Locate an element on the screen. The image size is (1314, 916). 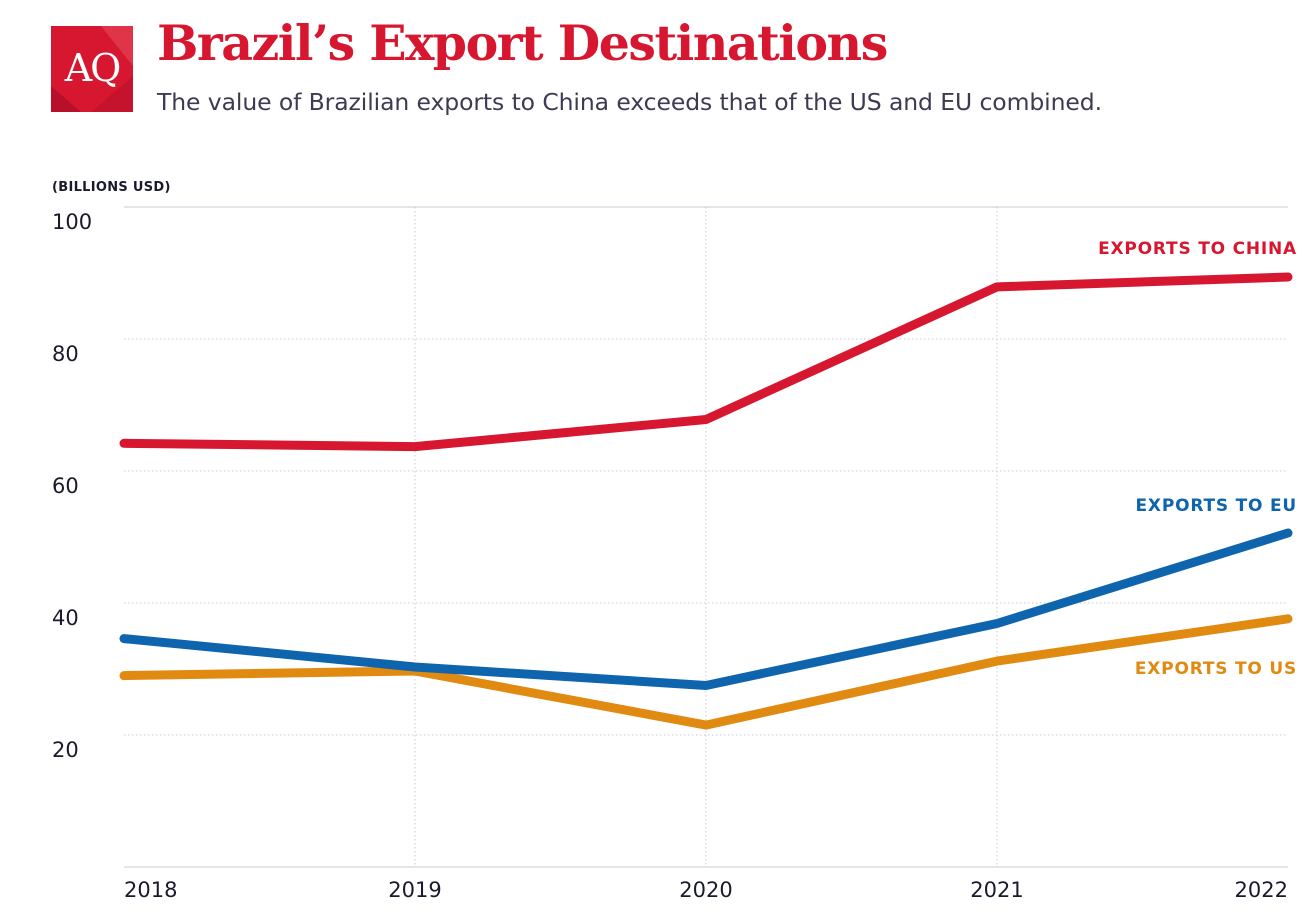
y-axis-label: (BILLIONS USD) is located at coordinates (111, 187).